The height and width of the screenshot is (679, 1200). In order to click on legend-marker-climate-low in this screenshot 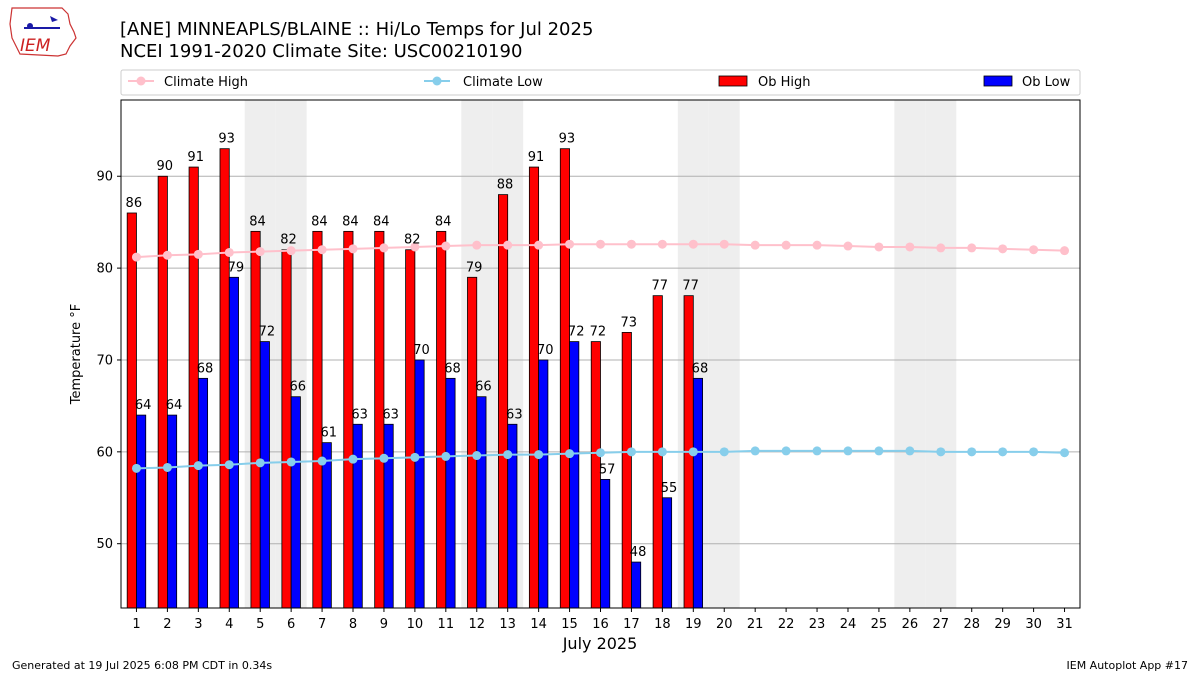, I will do `click(437, 81)`.